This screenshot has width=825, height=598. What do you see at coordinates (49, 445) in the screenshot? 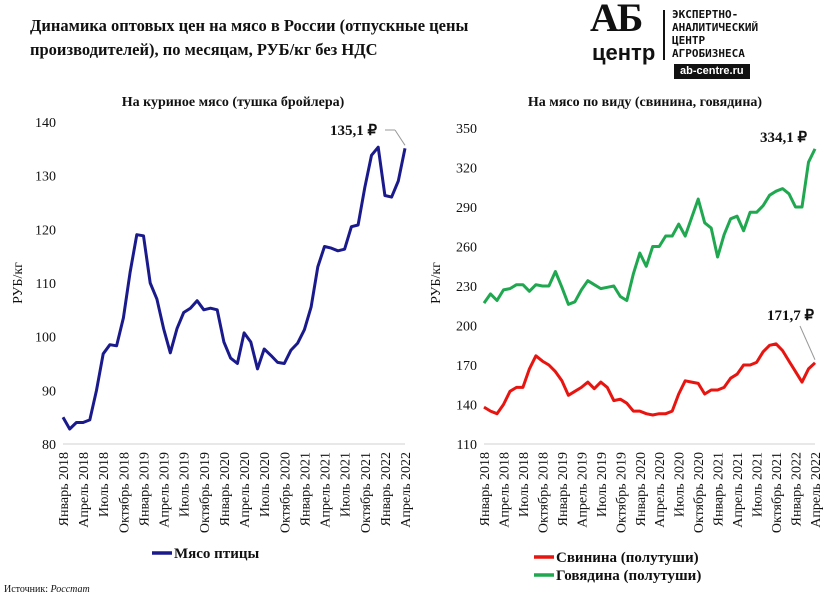
I see `y-tick-label: 80` at bounding box center [49, 445].